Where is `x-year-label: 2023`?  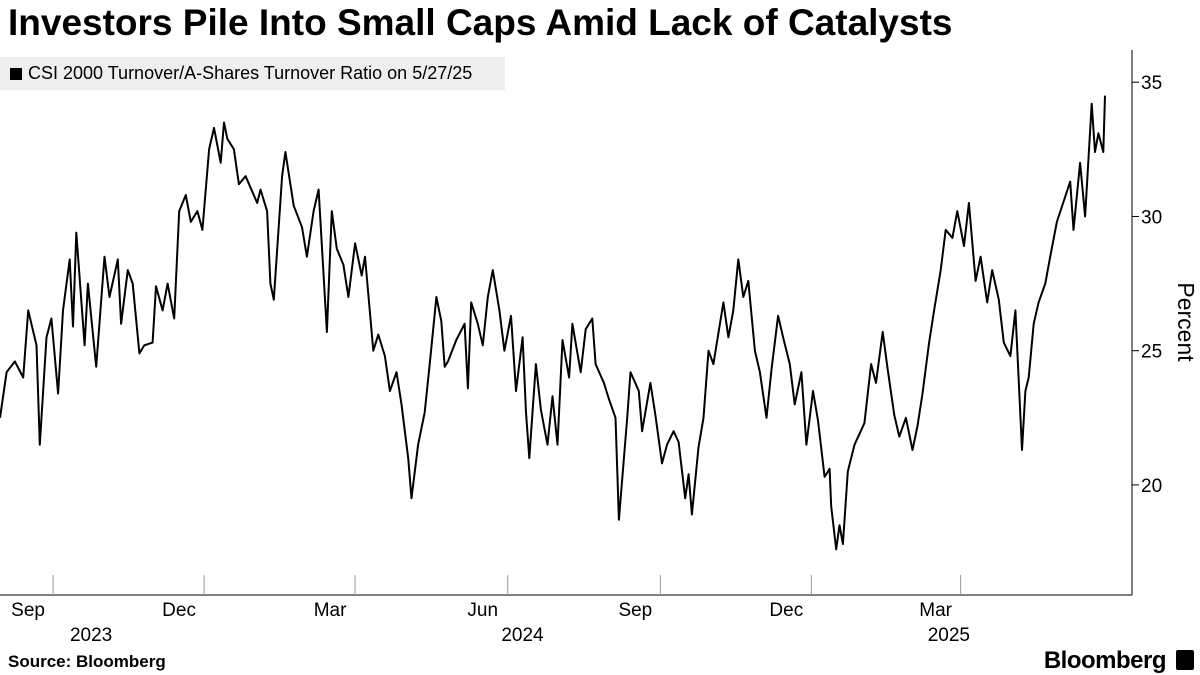 x-year-label: 2023 is located at coordinates (91, 635).